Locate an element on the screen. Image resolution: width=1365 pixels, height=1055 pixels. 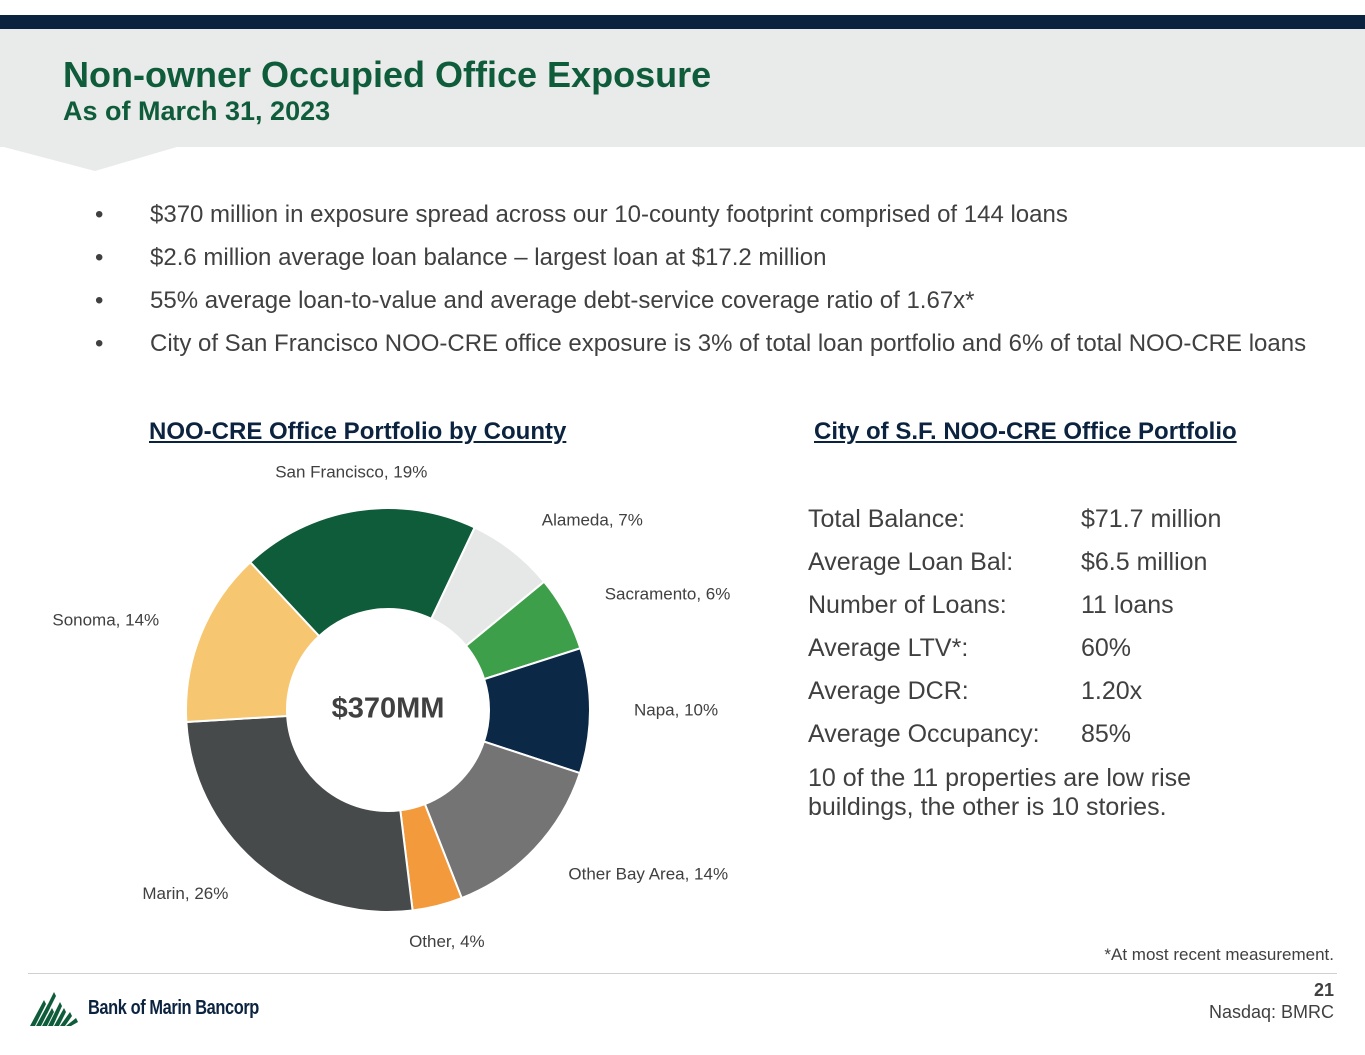
mountain-logo-icon is located at coordinates (54, 1009).